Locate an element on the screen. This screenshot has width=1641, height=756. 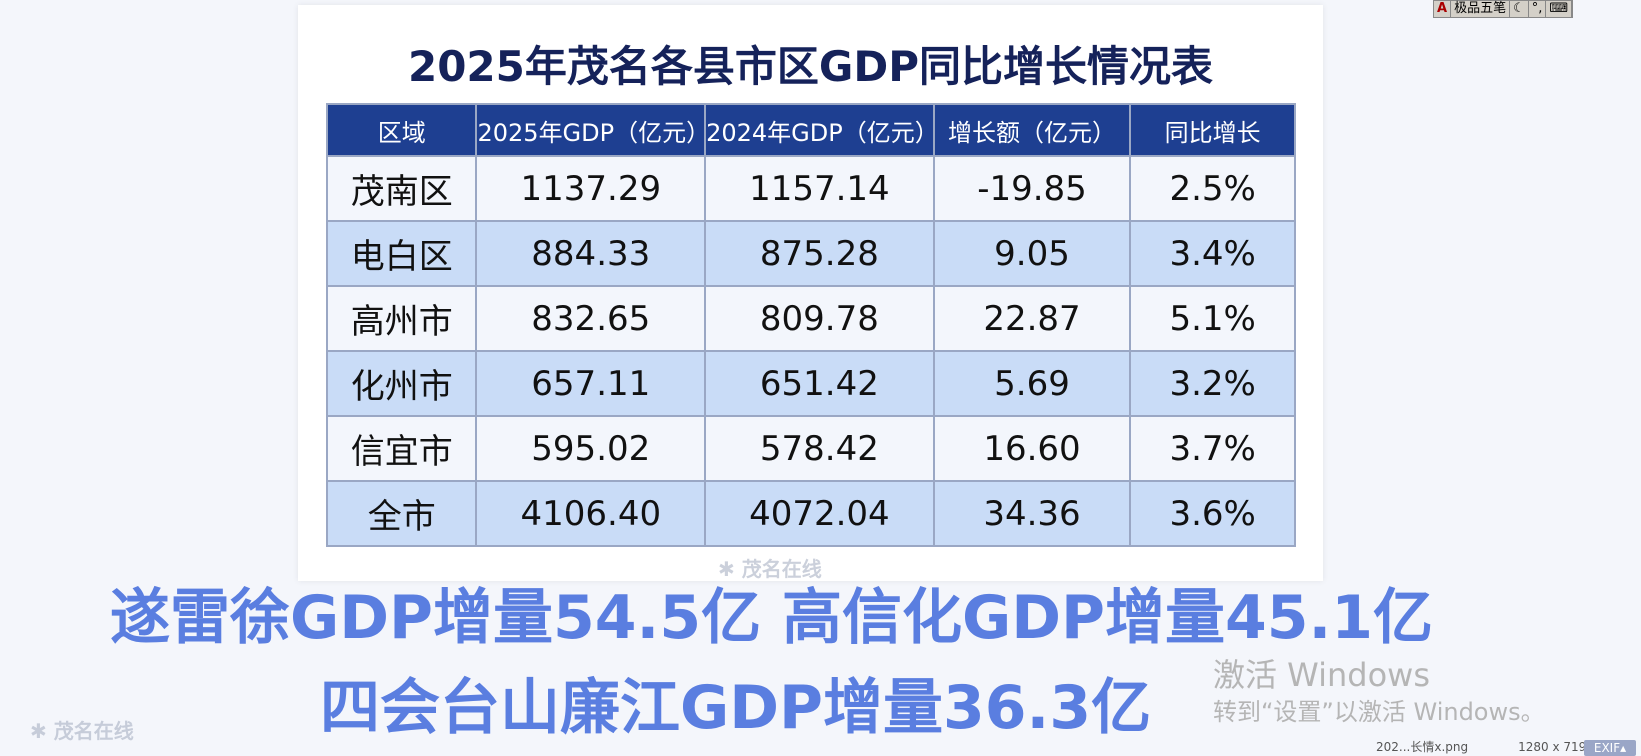
table-cell: 信宜市 is located at coordinates (401, 448).